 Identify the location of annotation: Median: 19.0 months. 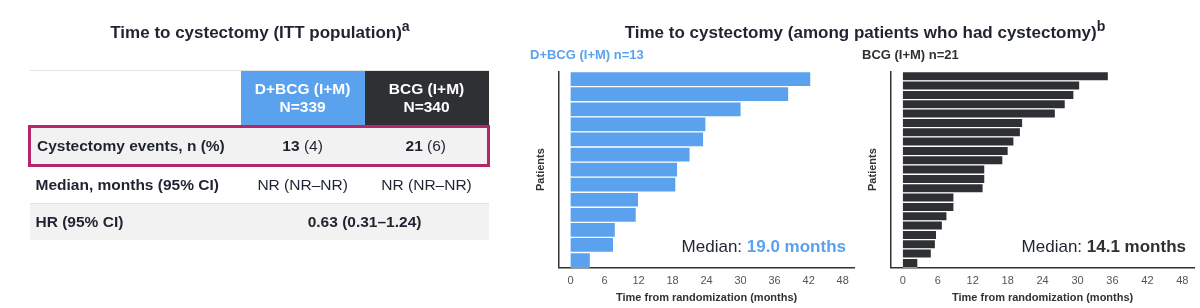
(763, 246).